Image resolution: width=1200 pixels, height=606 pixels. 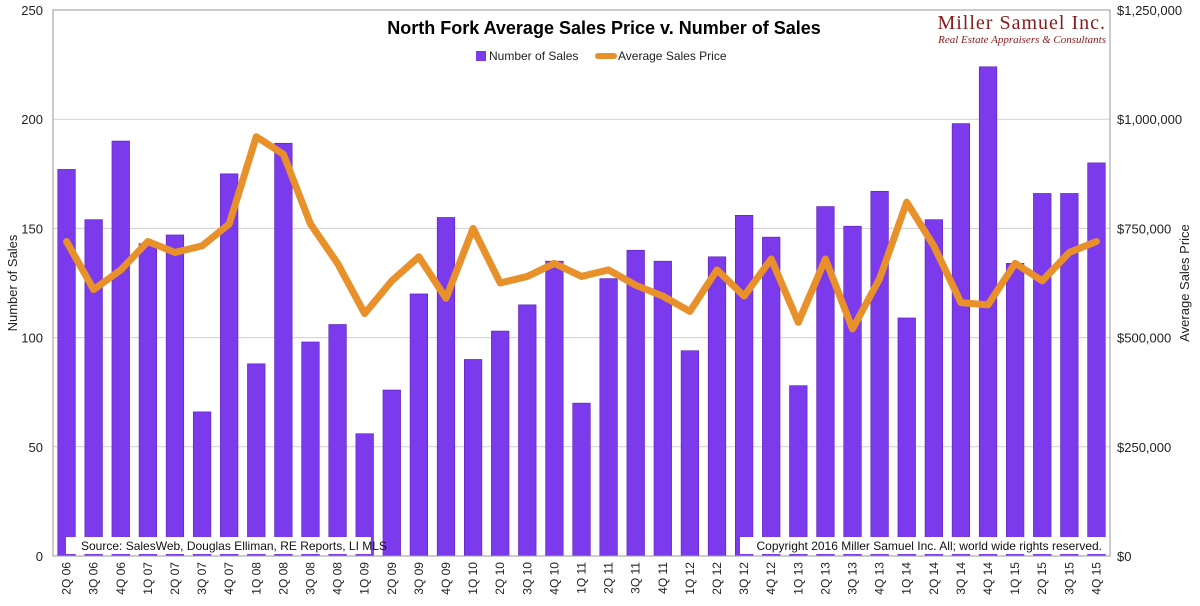 I want to click on x-tick-label: 4Q 06, so click(x=121, y=578).